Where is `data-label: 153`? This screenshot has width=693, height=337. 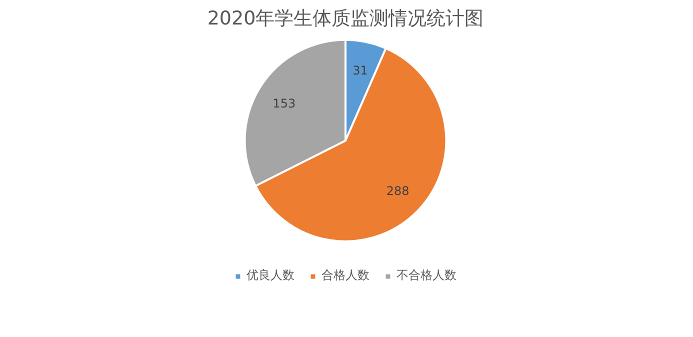 data-label: 153 is located at coordinates (284, 103).